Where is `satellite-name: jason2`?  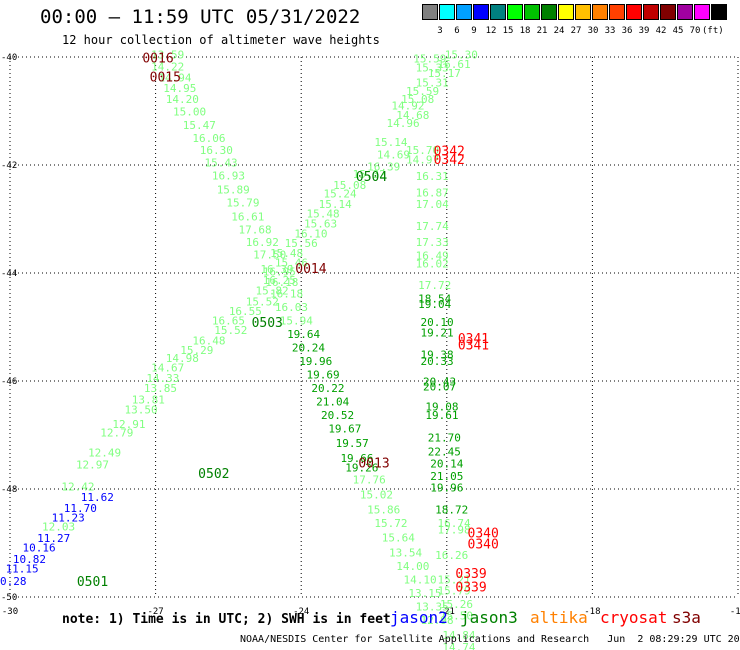 satellite-name: jason2 is located at coordinates (419, 617).